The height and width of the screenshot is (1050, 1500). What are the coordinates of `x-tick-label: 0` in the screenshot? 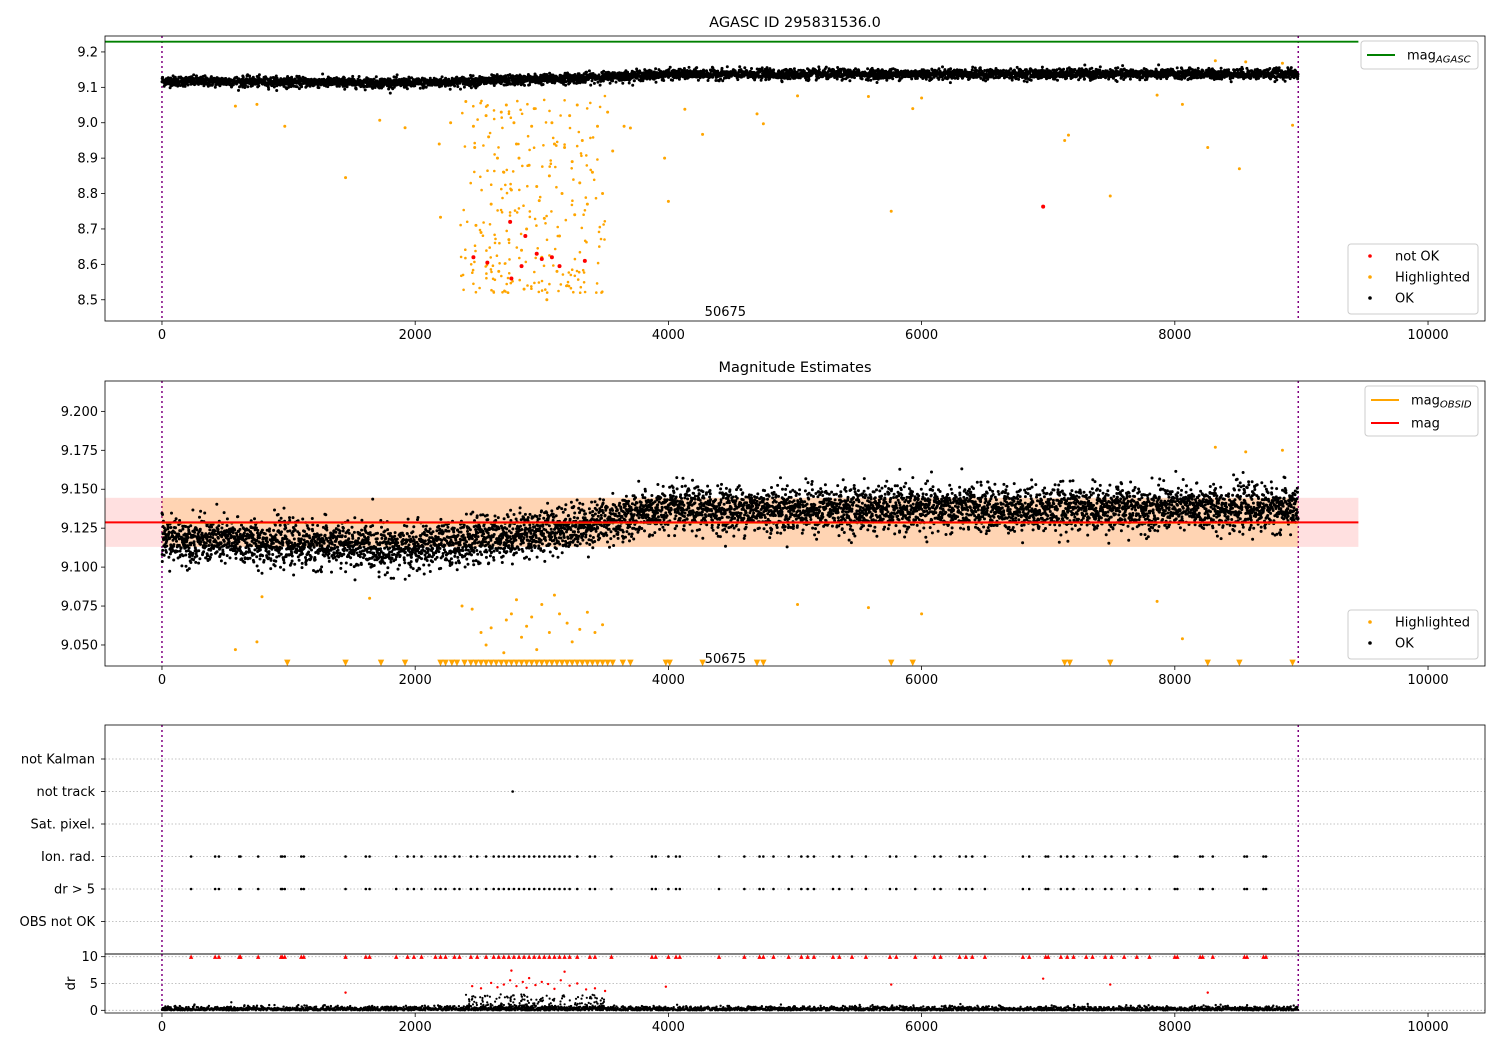 It's located at (162, 680).